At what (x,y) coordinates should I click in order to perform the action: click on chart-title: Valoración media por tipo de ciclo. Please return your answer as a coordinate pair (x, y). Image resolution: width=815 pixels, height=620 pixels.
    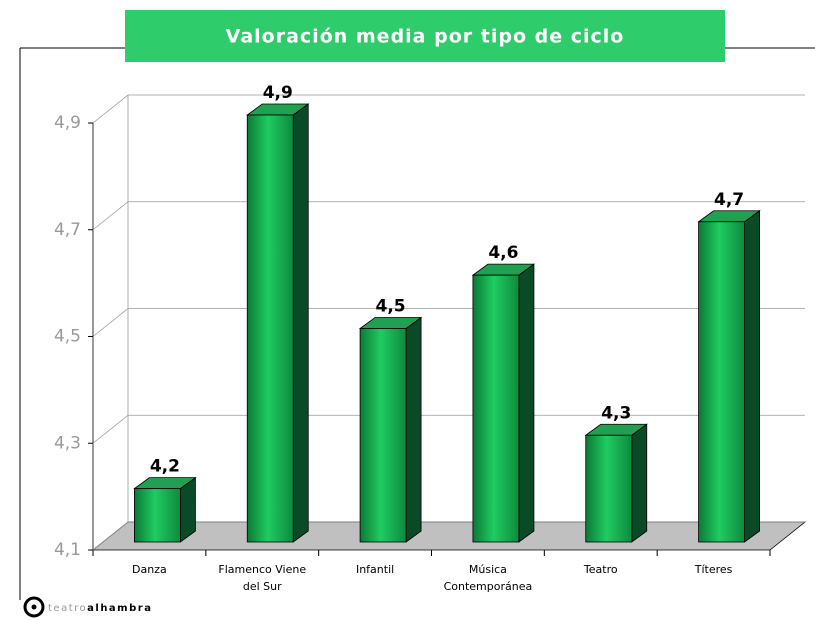
    Looking at the image, I should click on (425, 37).